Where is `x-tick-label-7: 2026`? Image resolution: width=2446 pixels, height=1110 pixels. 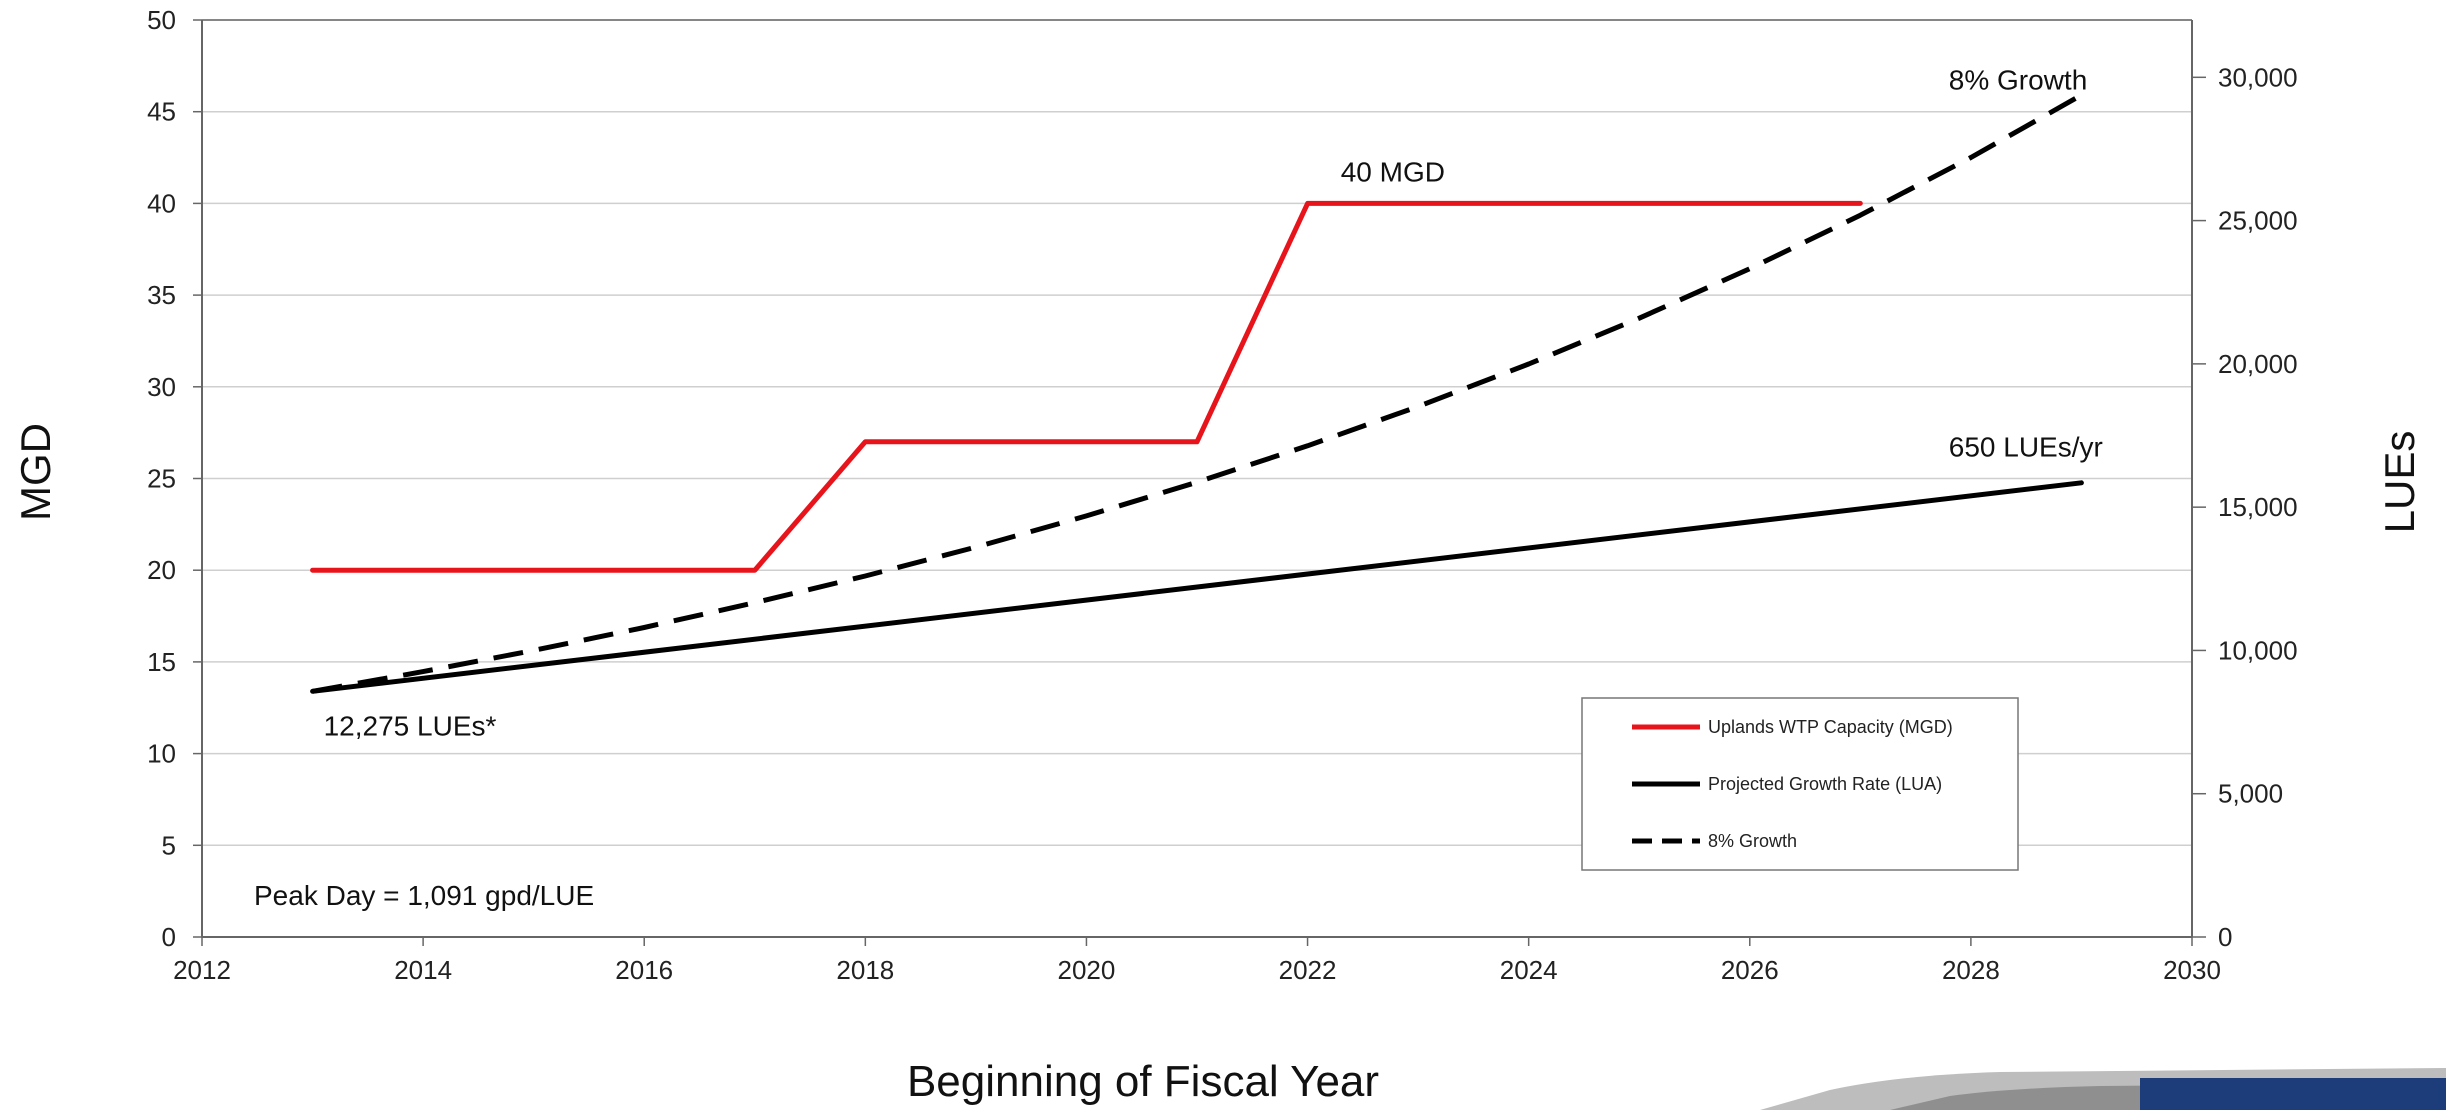 x-tick-label-7: 2026 is located at coordinates (1750, 970).